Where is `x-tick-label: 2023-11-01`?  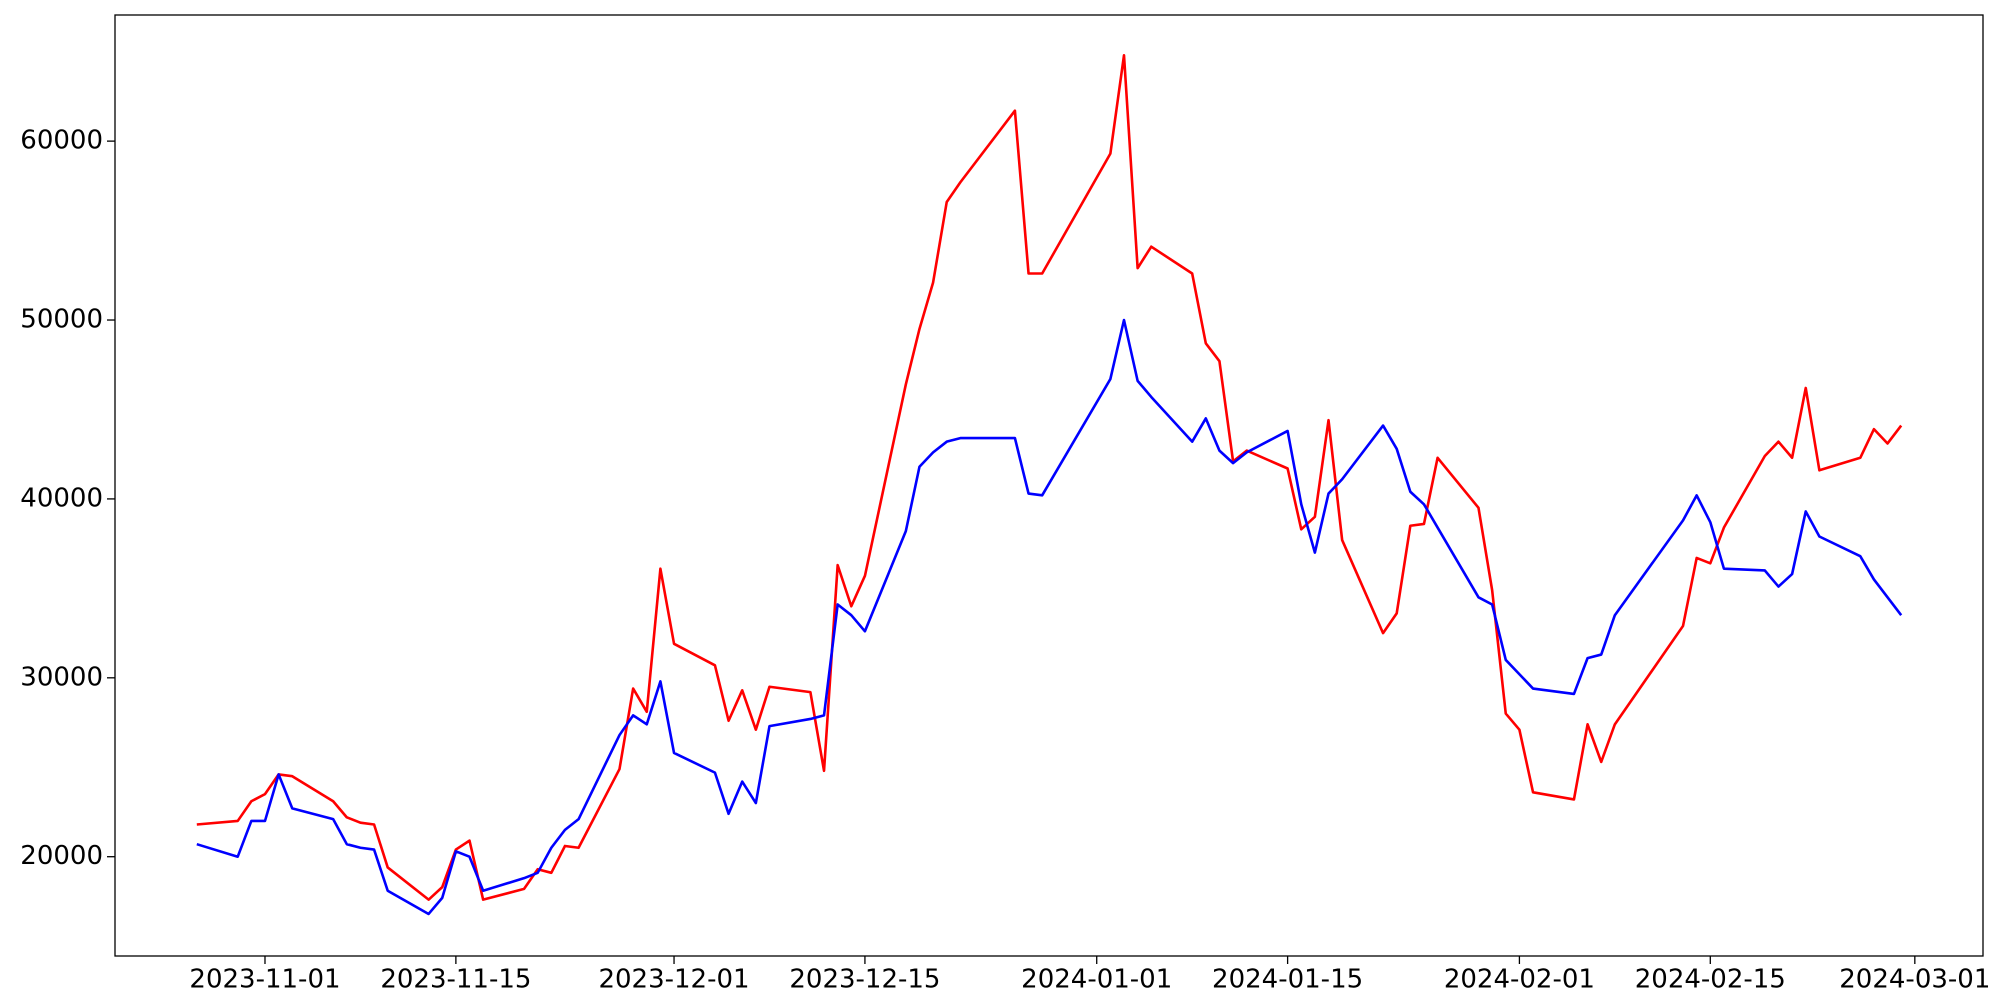
x-tick-label: 2023-11-01 is located at coordinates (264, 980).